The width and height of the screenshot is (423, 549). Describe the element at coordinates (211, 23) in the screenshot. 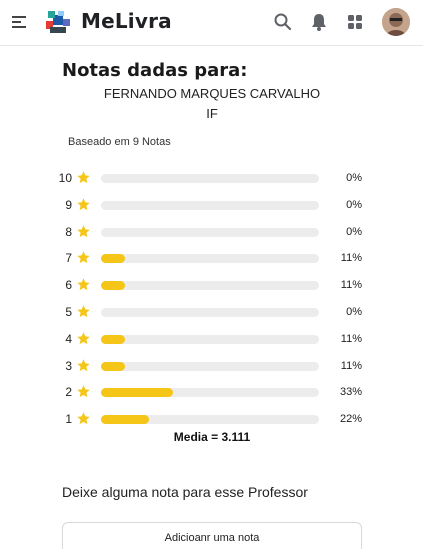

I see `top-app-bar: MeLivra` at that location.